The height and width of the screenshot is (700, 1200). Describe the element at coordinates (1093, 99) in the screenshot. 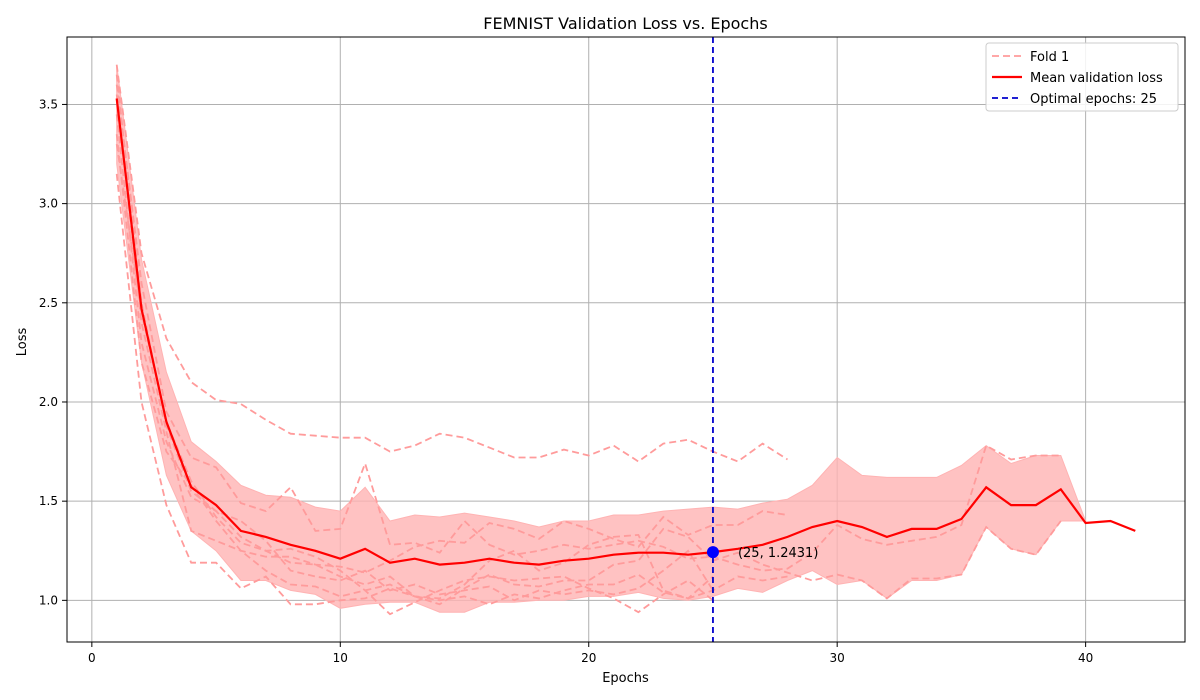

I see `legend-label-optimal: Optimal epochs: 25` at that location.